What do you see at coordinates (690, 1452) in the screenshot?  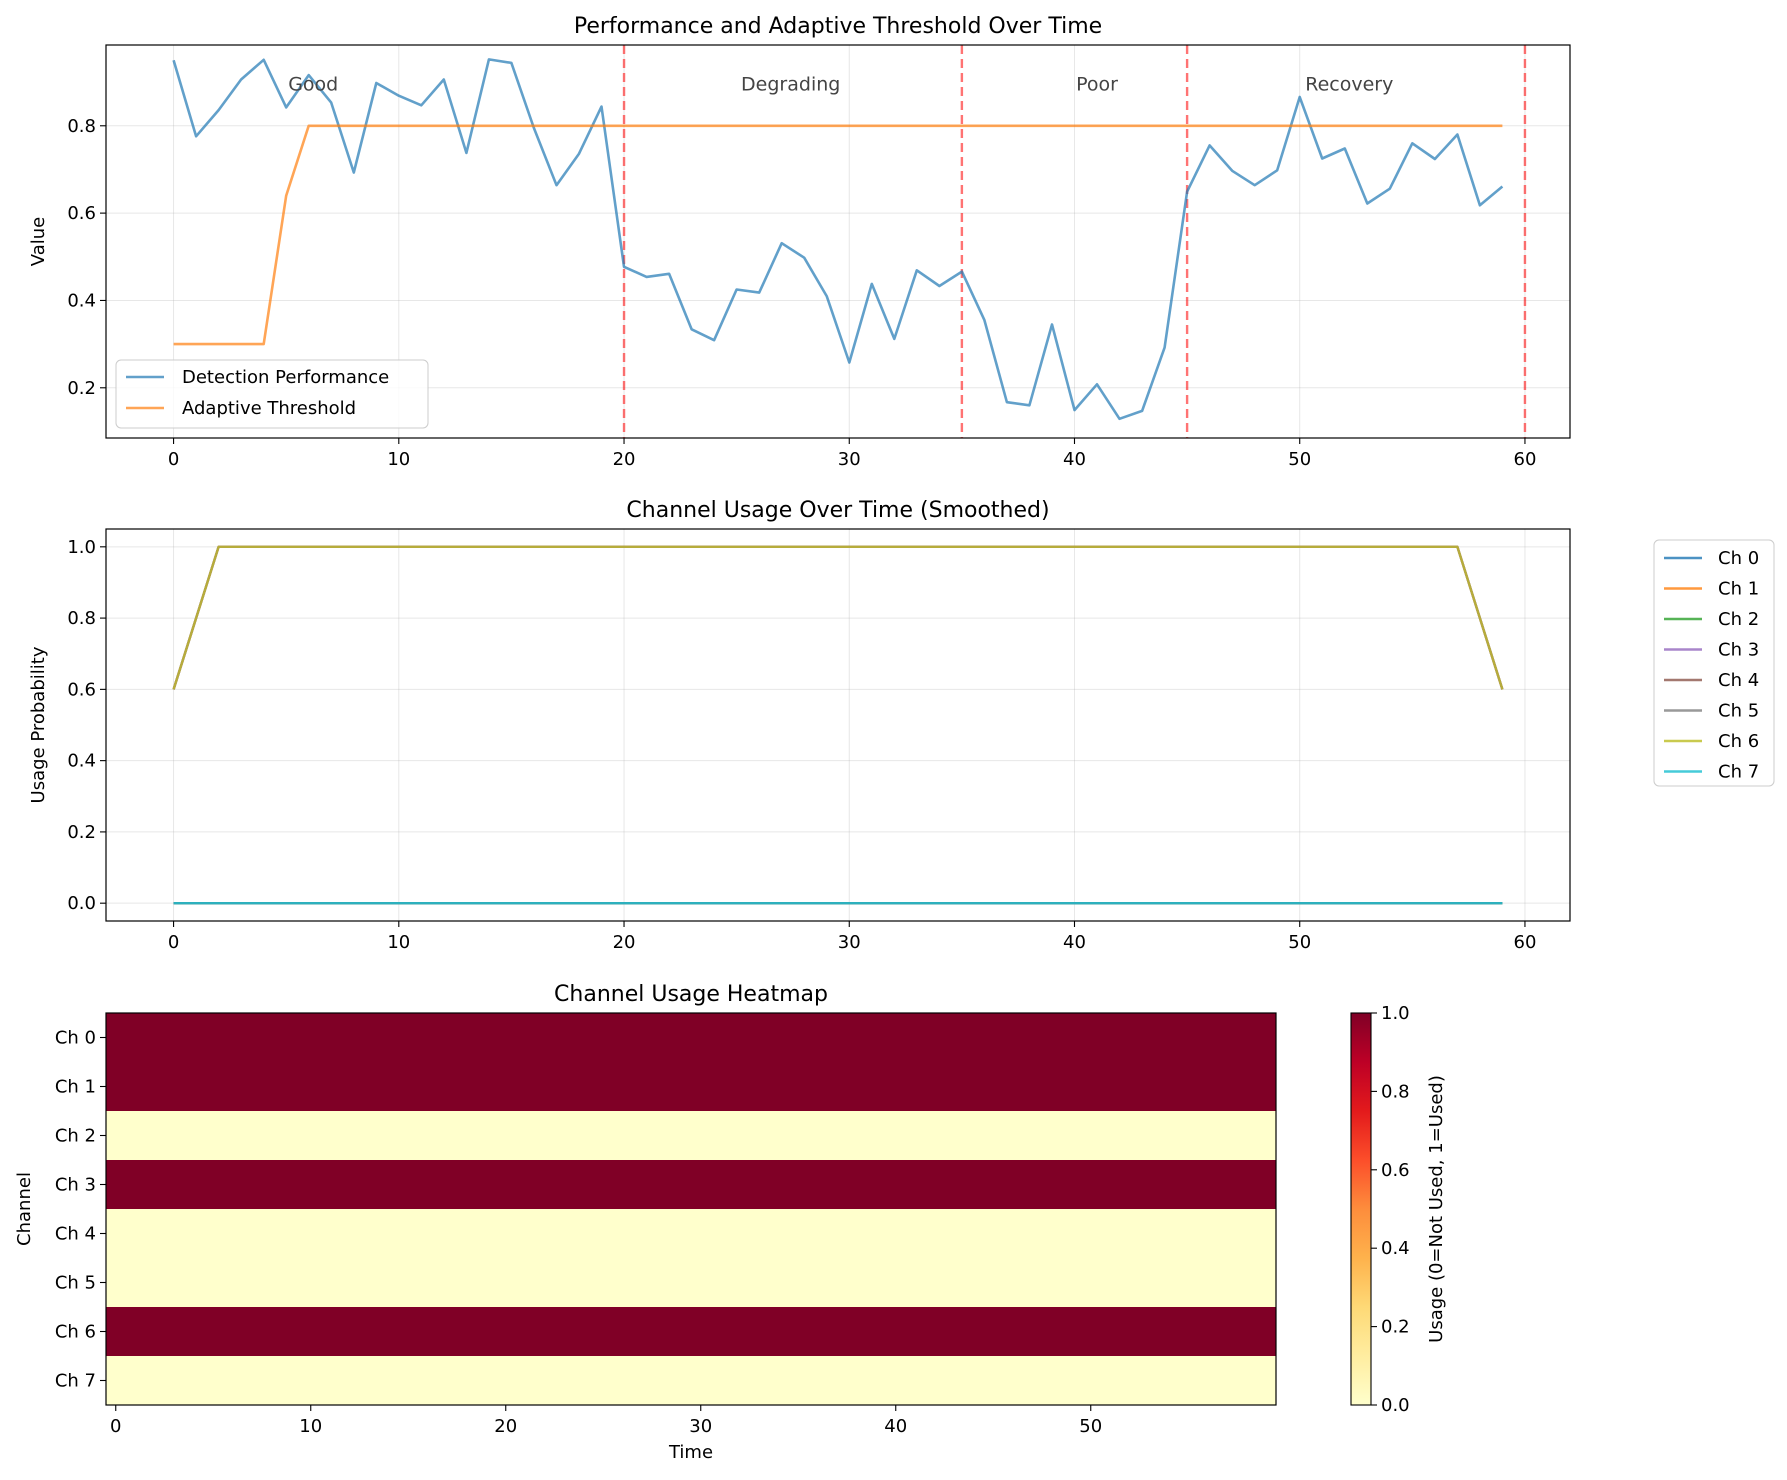 I see `x-axis-label: Time` at bounding box center [690, 1452].